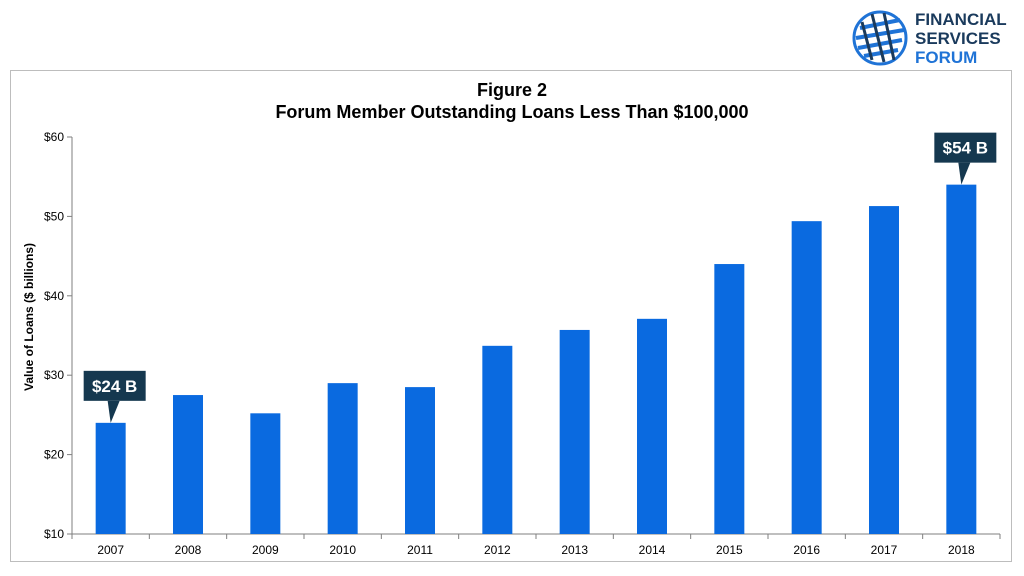  Describe the element at coordinates (806, 377) in the screenshot. I see `bar-2016` at that location.